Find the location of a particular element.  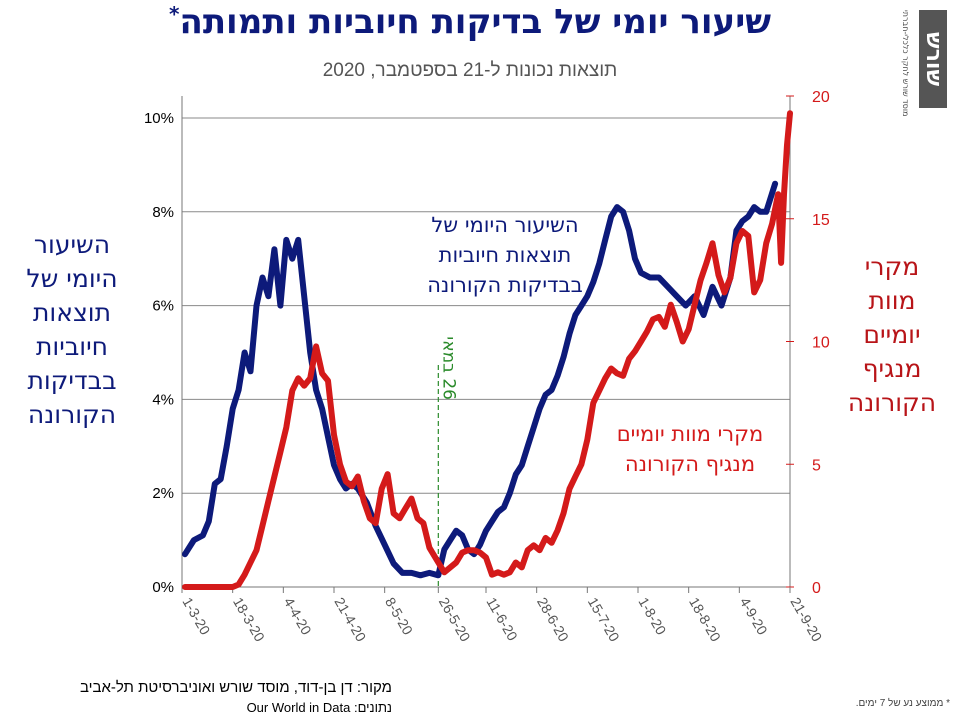

logo-wordmark: שורש is located at coordinates (933, 59).